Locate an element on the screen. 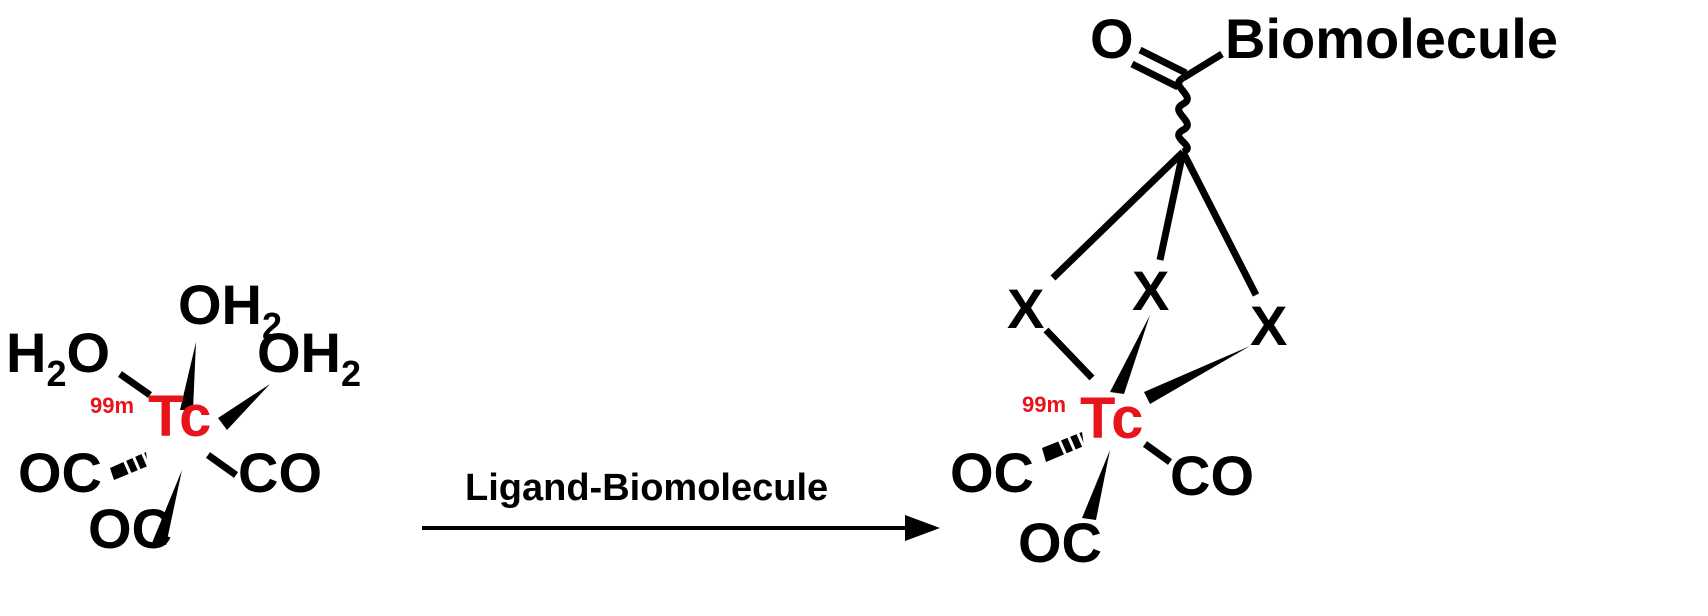  reactant-carbonyl-right: CO is located at coordinates (280, 472).